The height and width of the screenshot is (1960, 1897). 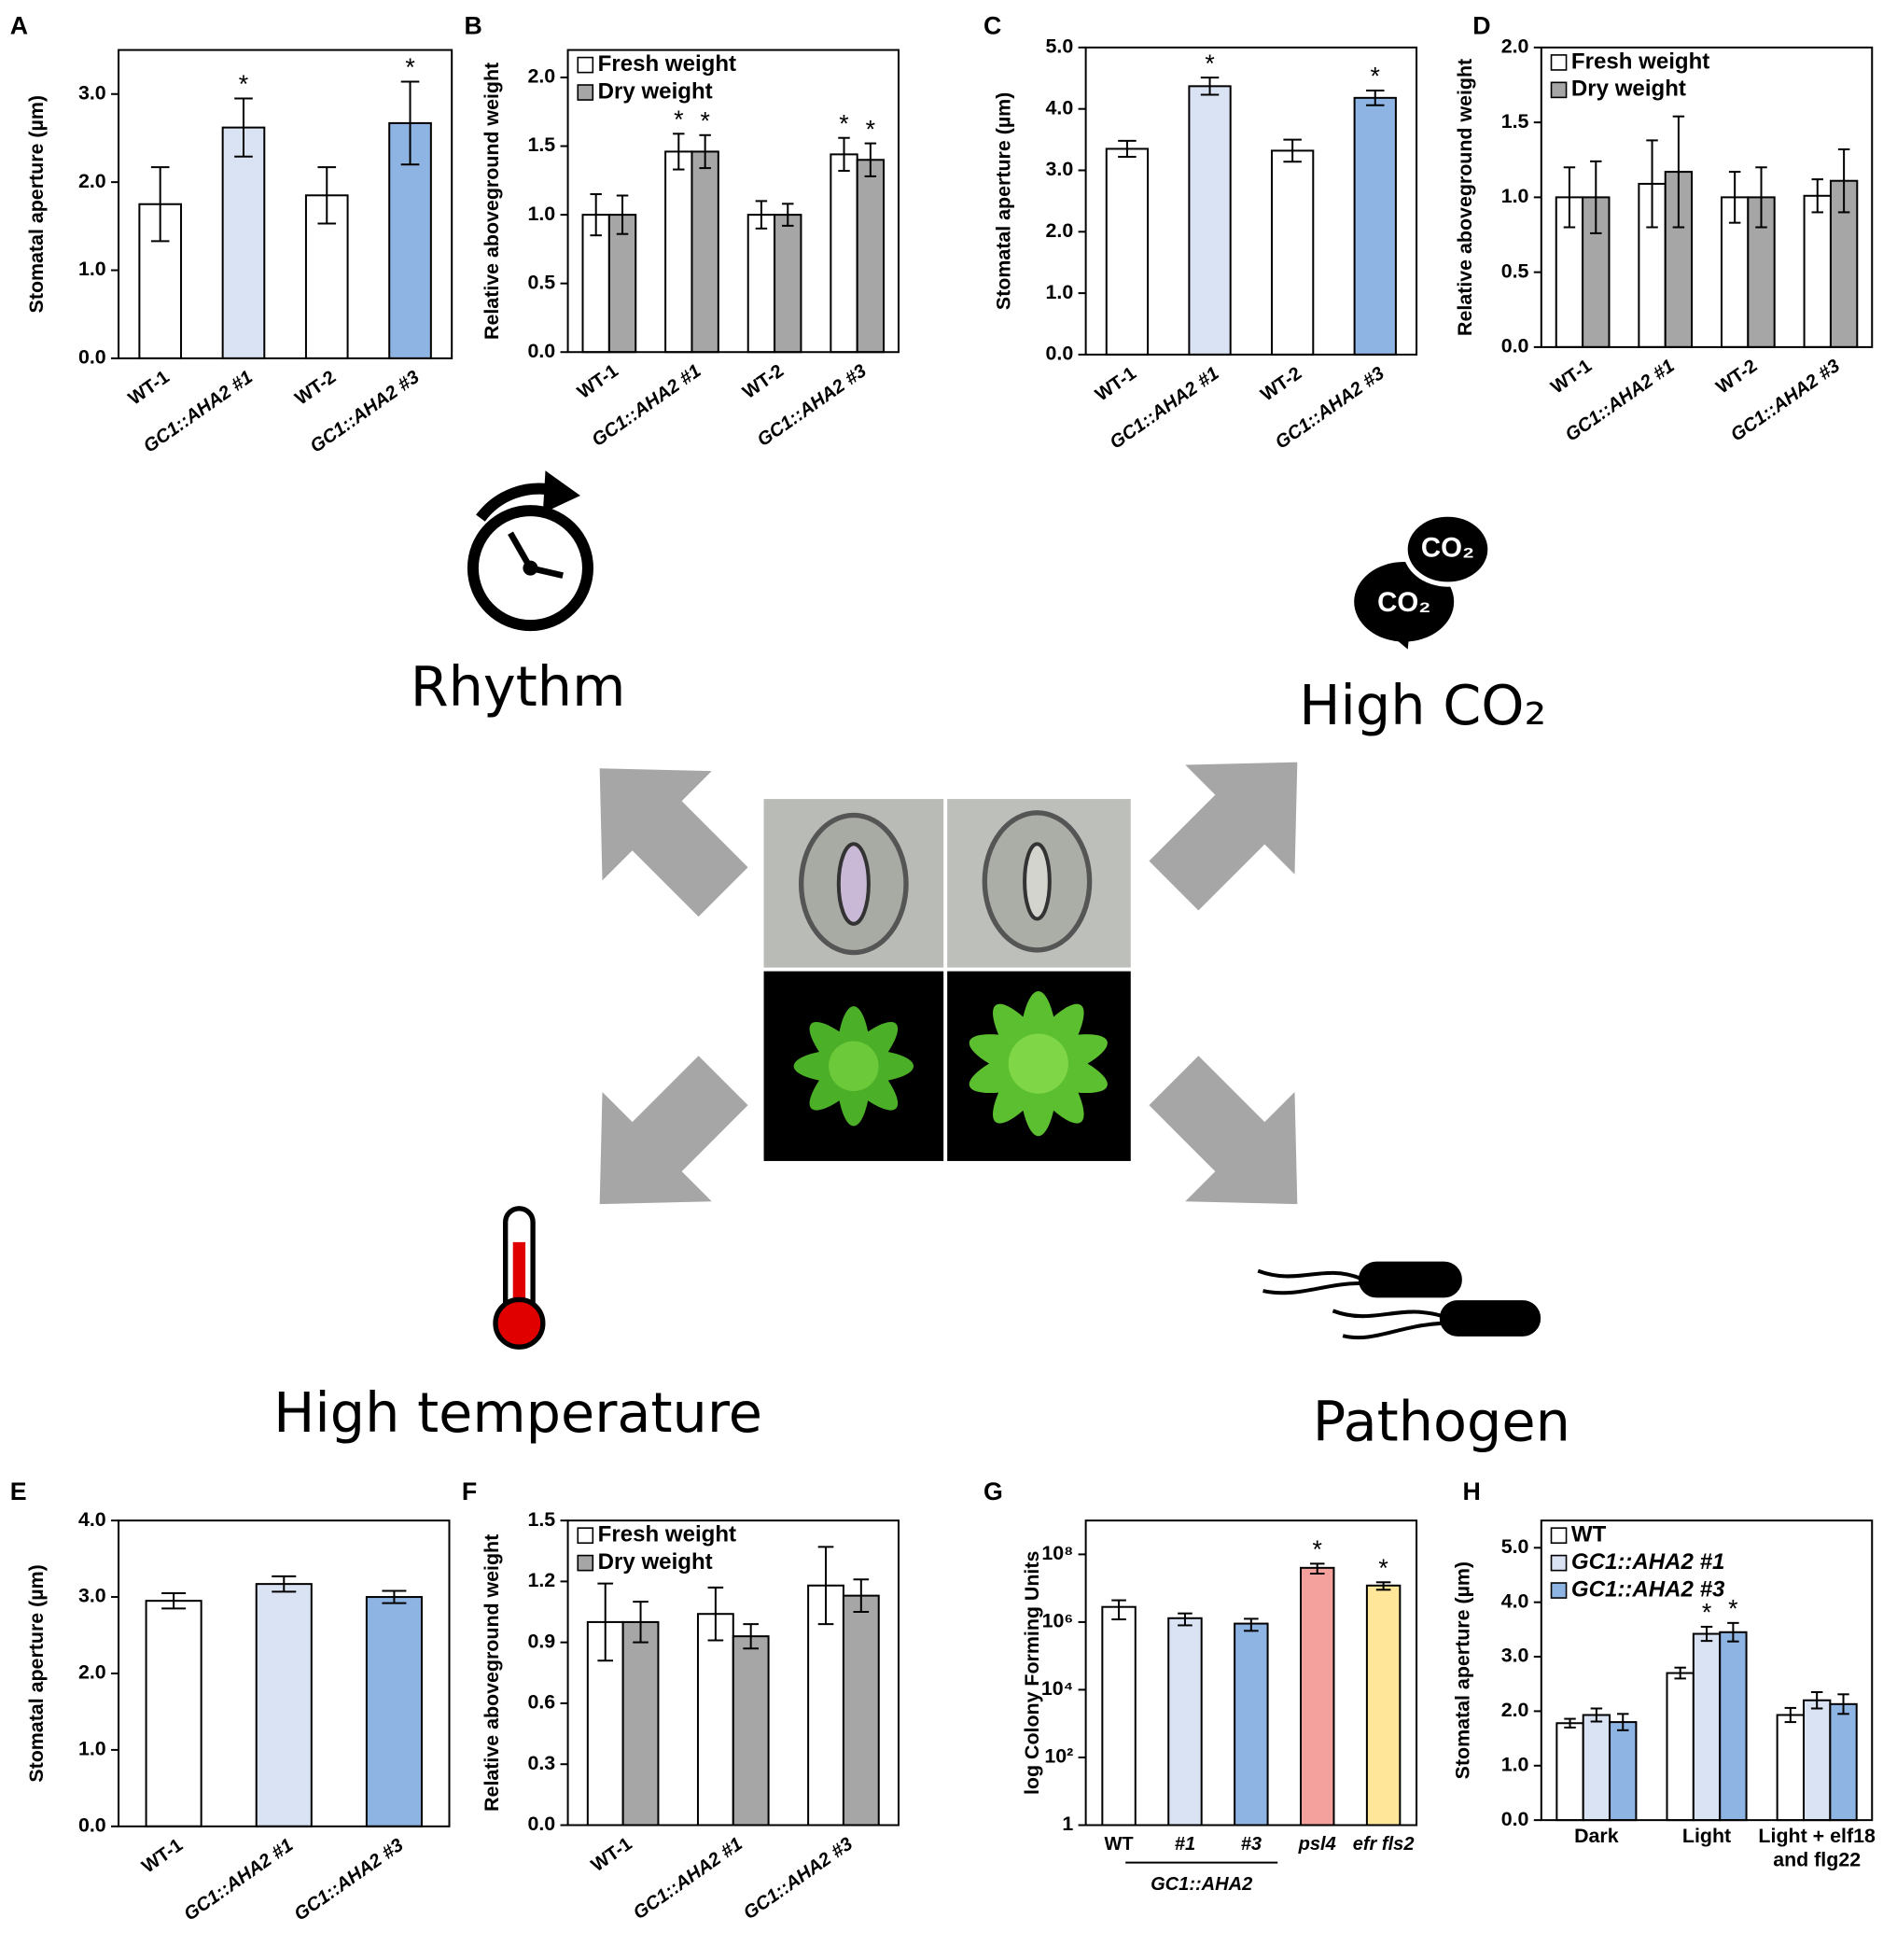 What do you see at coordinates (19, 26) in the screenshot?
I see `panel-label: A` at bounding box center [19, 26].